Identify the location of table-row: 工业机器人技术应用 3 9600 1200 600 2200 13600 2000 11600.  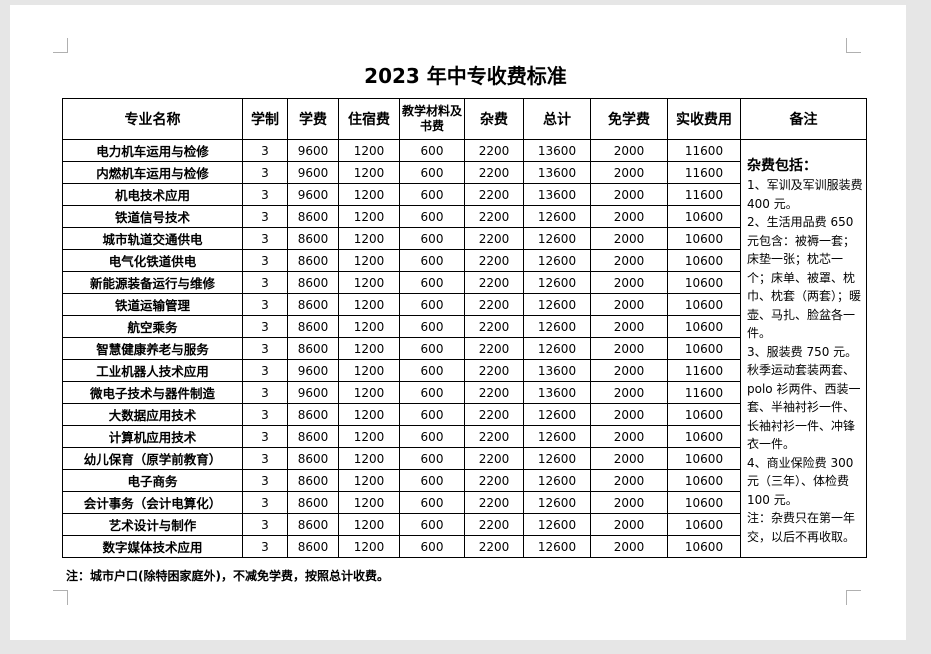
(464, 370).